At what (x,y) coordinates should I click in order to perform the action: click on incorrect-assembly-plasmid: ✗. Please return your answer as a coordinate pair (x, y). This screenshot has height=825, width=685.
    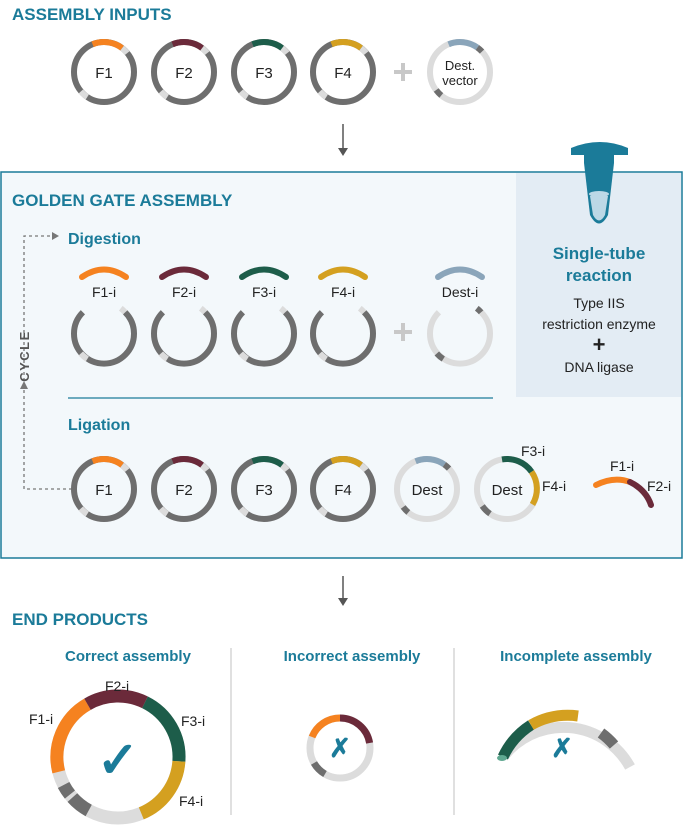
    Looking at the image, I should click on (340, 748).